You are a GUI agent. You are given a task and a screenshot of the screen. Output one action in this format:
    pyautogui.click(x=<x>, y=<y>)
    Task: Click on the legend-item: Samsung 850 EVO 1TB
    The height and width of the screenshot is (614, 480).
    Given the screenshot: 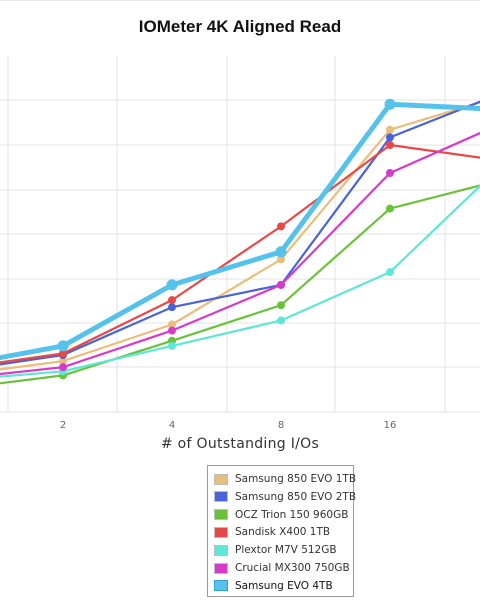 What is the action you would take?
    pyautogui.click(x=285, y=479)
    